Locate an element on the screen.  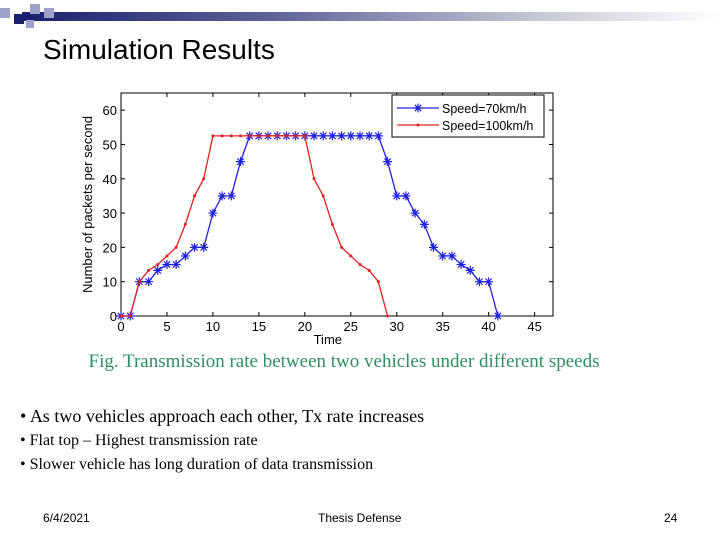
y-tick-label: 50 is located at coordinates (110, 144).